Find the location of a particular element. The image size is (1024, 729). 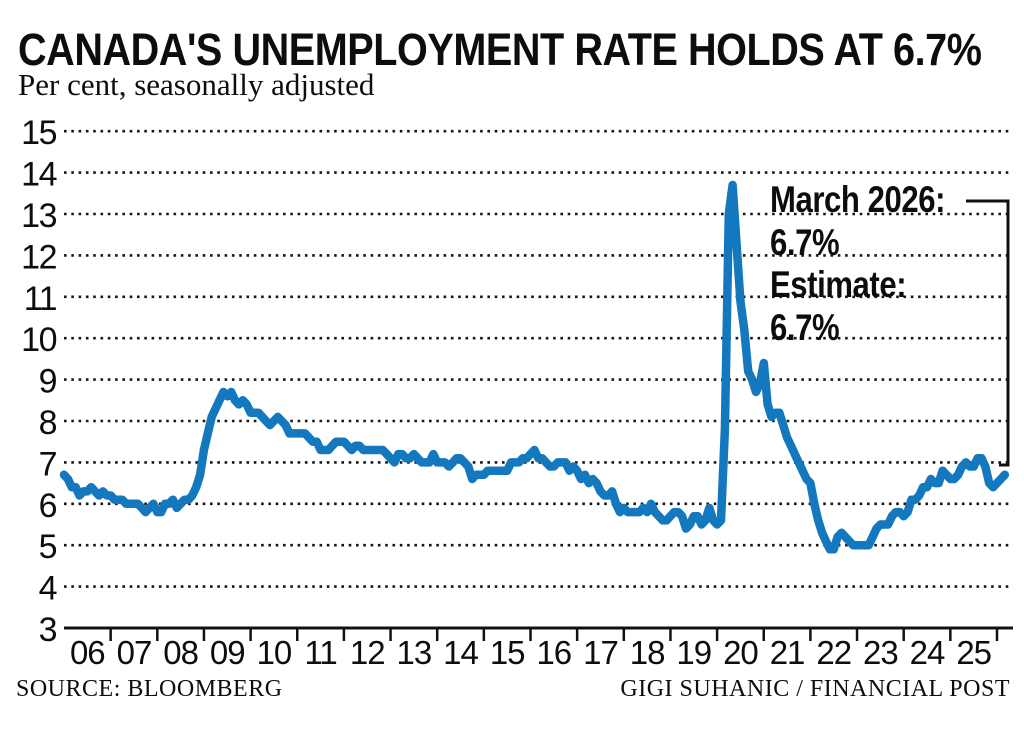

page-title: CANADA'S UNEMPLOYMENT RATE HOLDS AT 6.7% is located at coordinates (500, 49).